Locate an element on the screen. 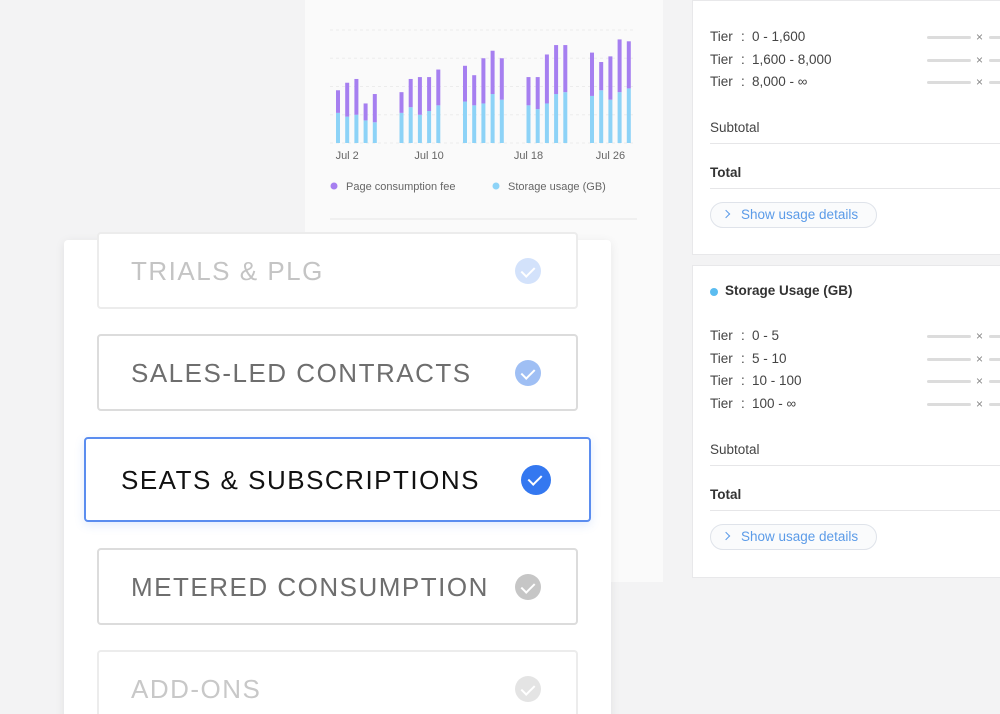 This screenshot has width=1000, height=714. option-label: TRIALS & PLG is located at coordinates (227, 270).